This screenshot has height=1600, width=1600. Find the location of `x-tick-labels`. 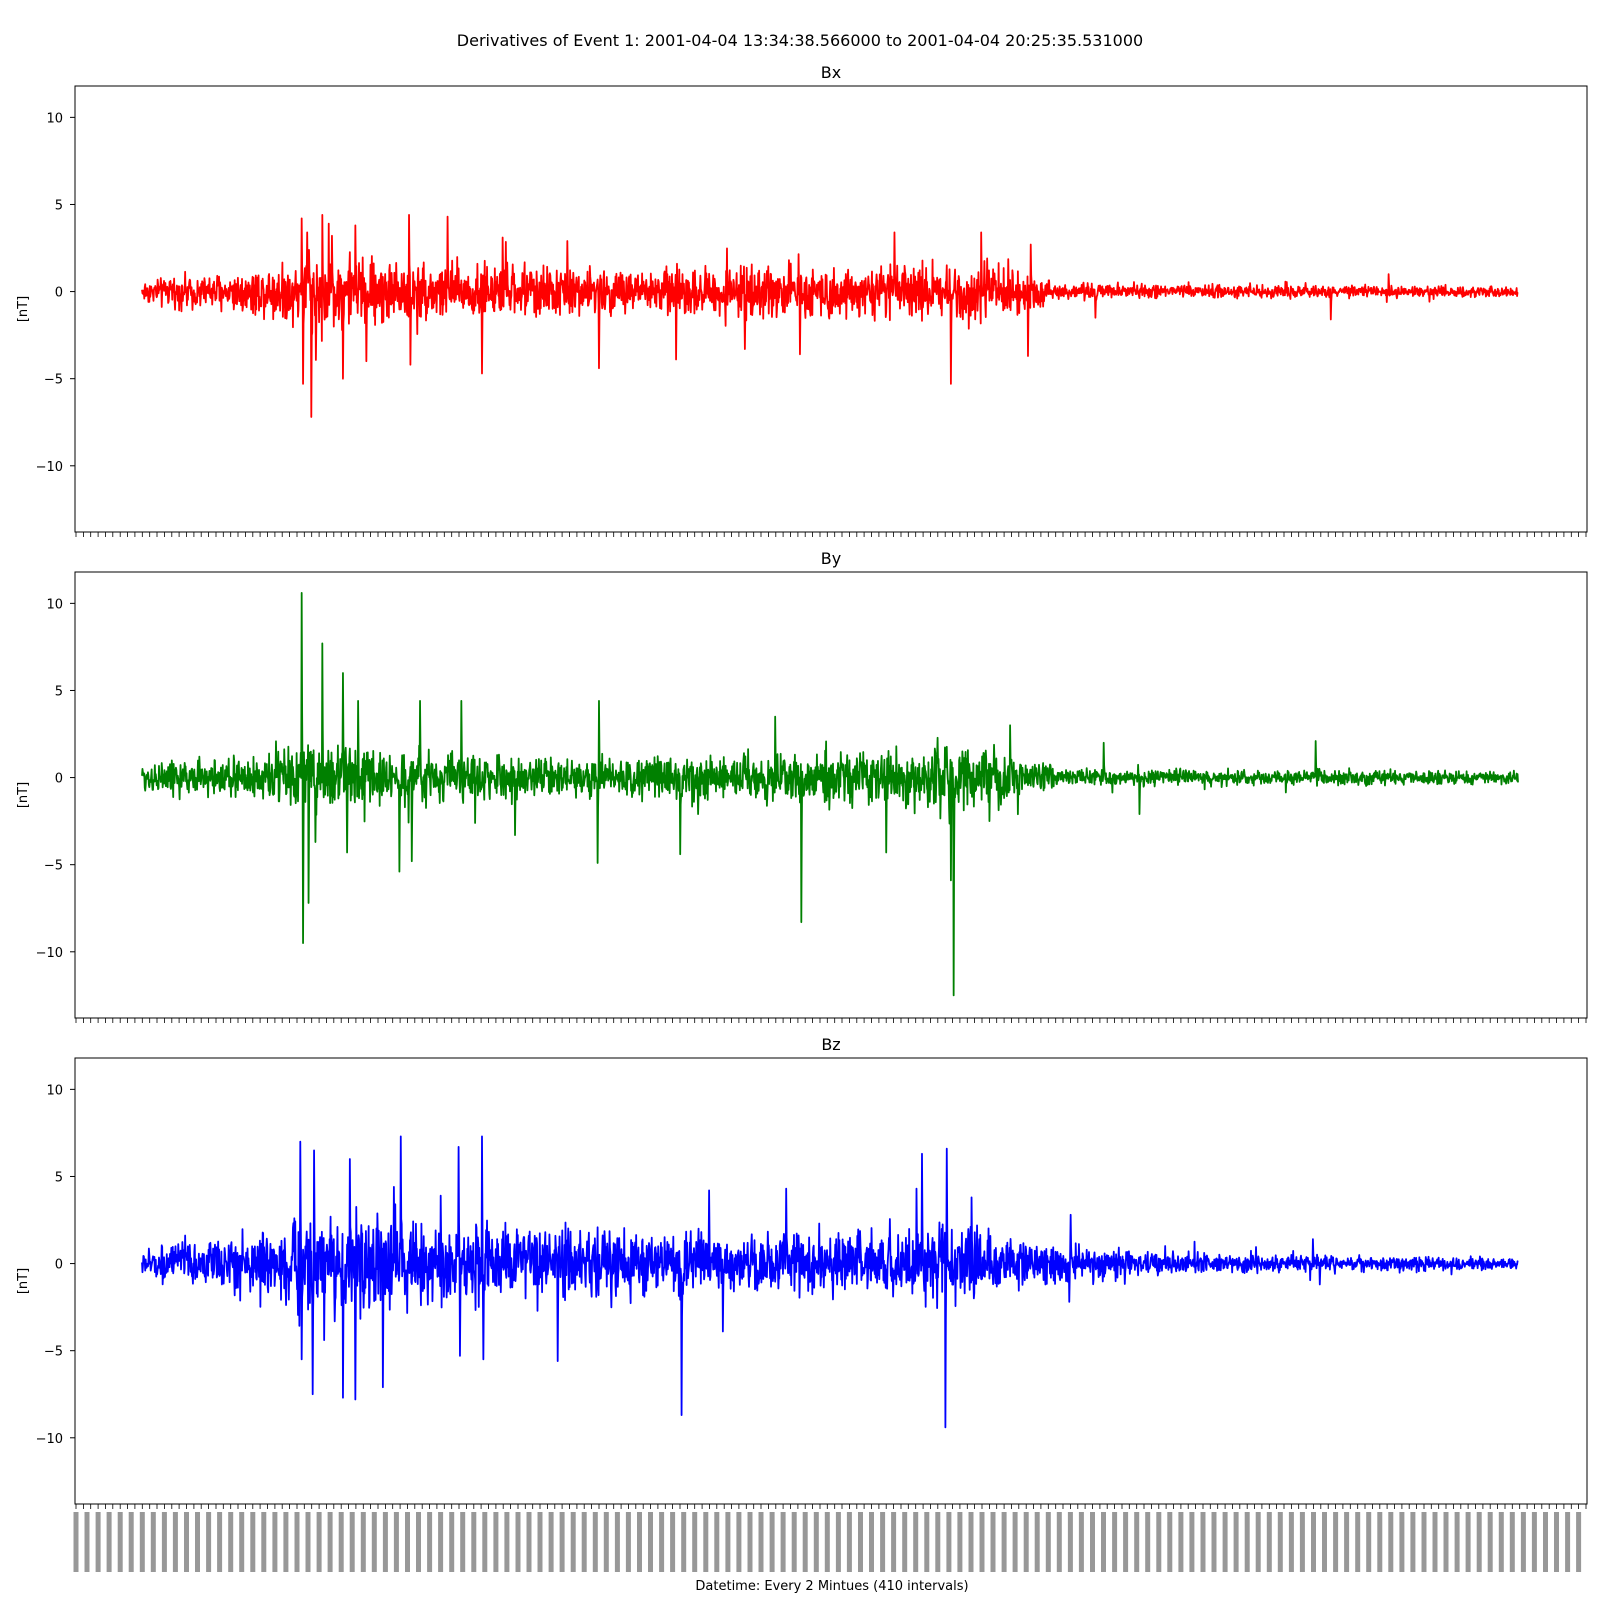

x-tick-labels is located at coordinates (827, 1542).